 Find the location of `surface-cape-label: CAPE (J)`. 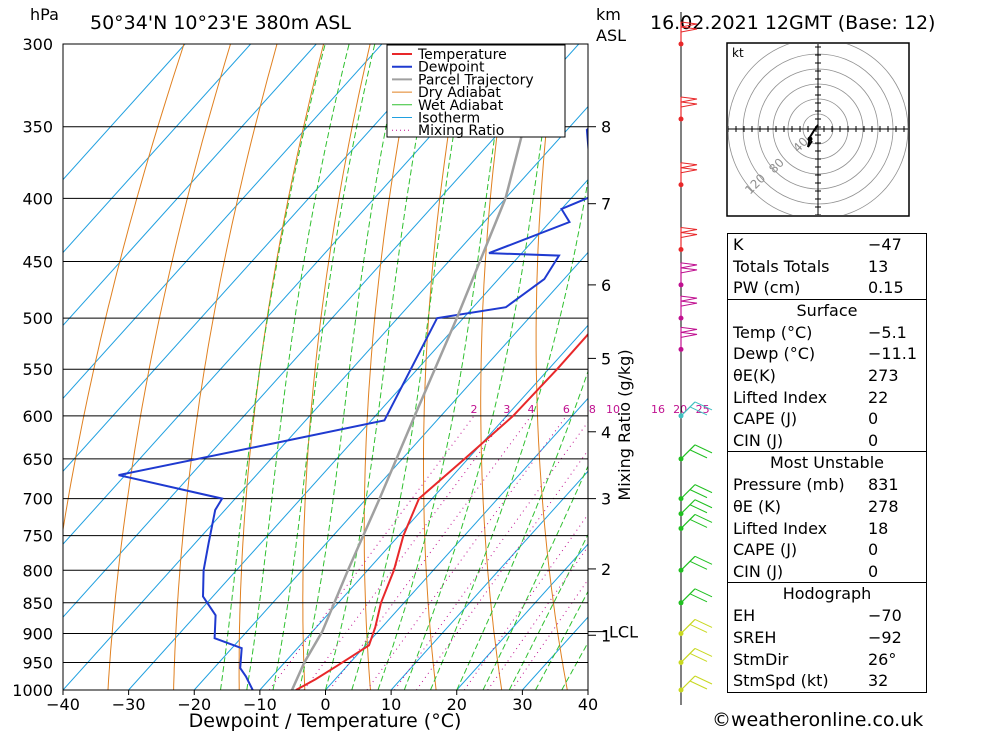

surface-cape-label: CAPE (J) is located at coordinates (765, 419).